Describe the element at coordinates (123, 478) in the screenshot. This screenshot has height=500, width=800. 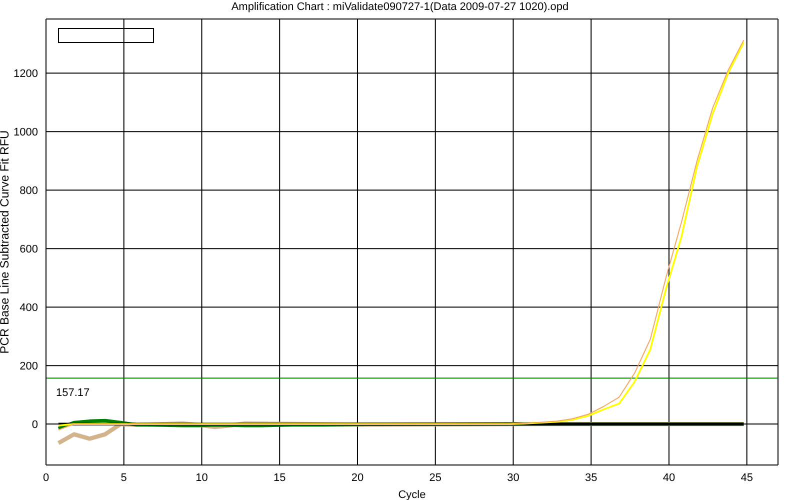
I see `x-tick-label: 5` at that location.